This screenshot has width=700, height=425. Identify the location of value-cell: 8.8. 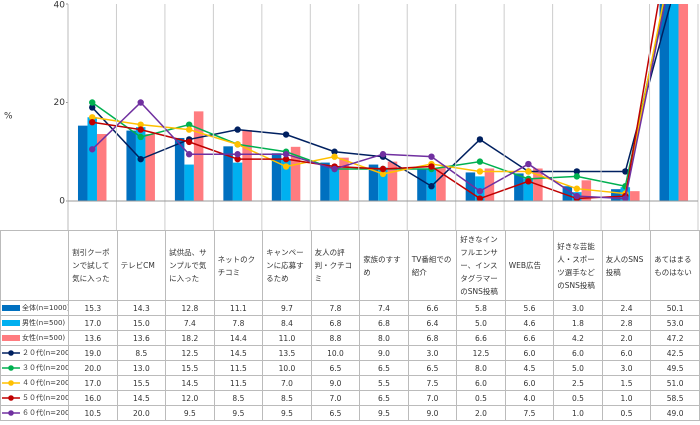
(335, 338).